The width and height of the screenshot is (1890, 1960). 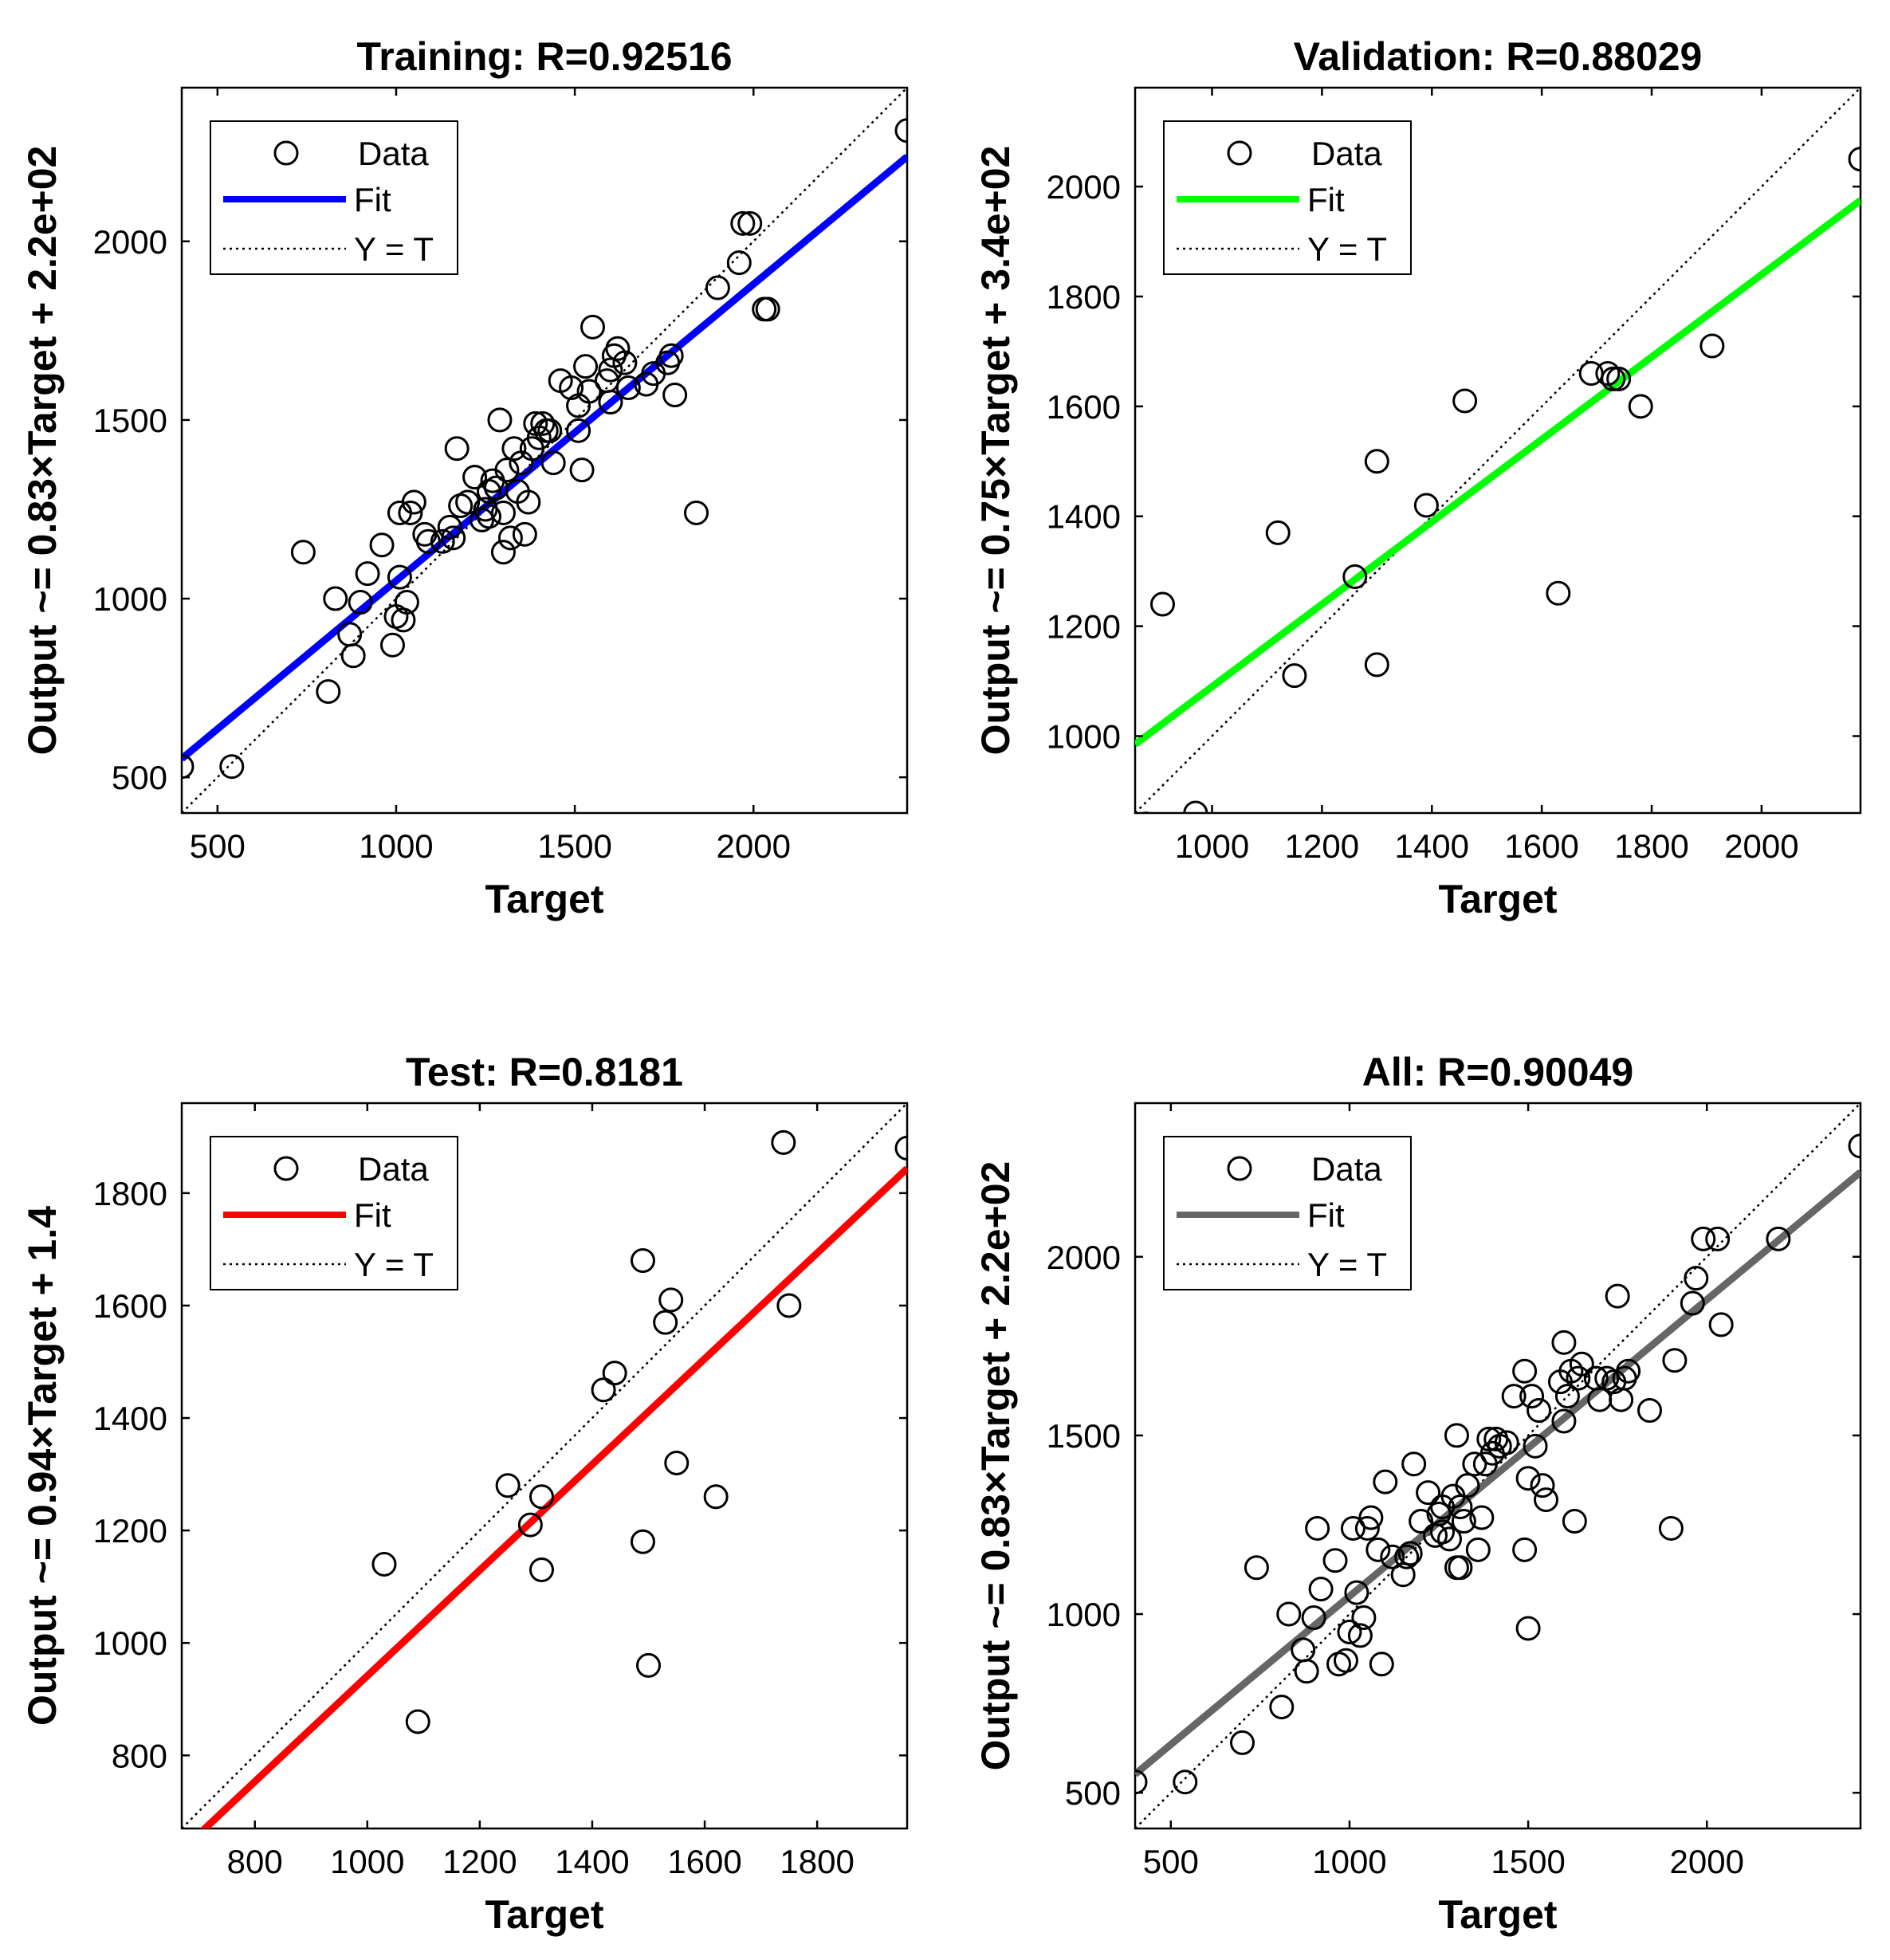 I want to click on test-data-layer, so click(x=544, y=1465).